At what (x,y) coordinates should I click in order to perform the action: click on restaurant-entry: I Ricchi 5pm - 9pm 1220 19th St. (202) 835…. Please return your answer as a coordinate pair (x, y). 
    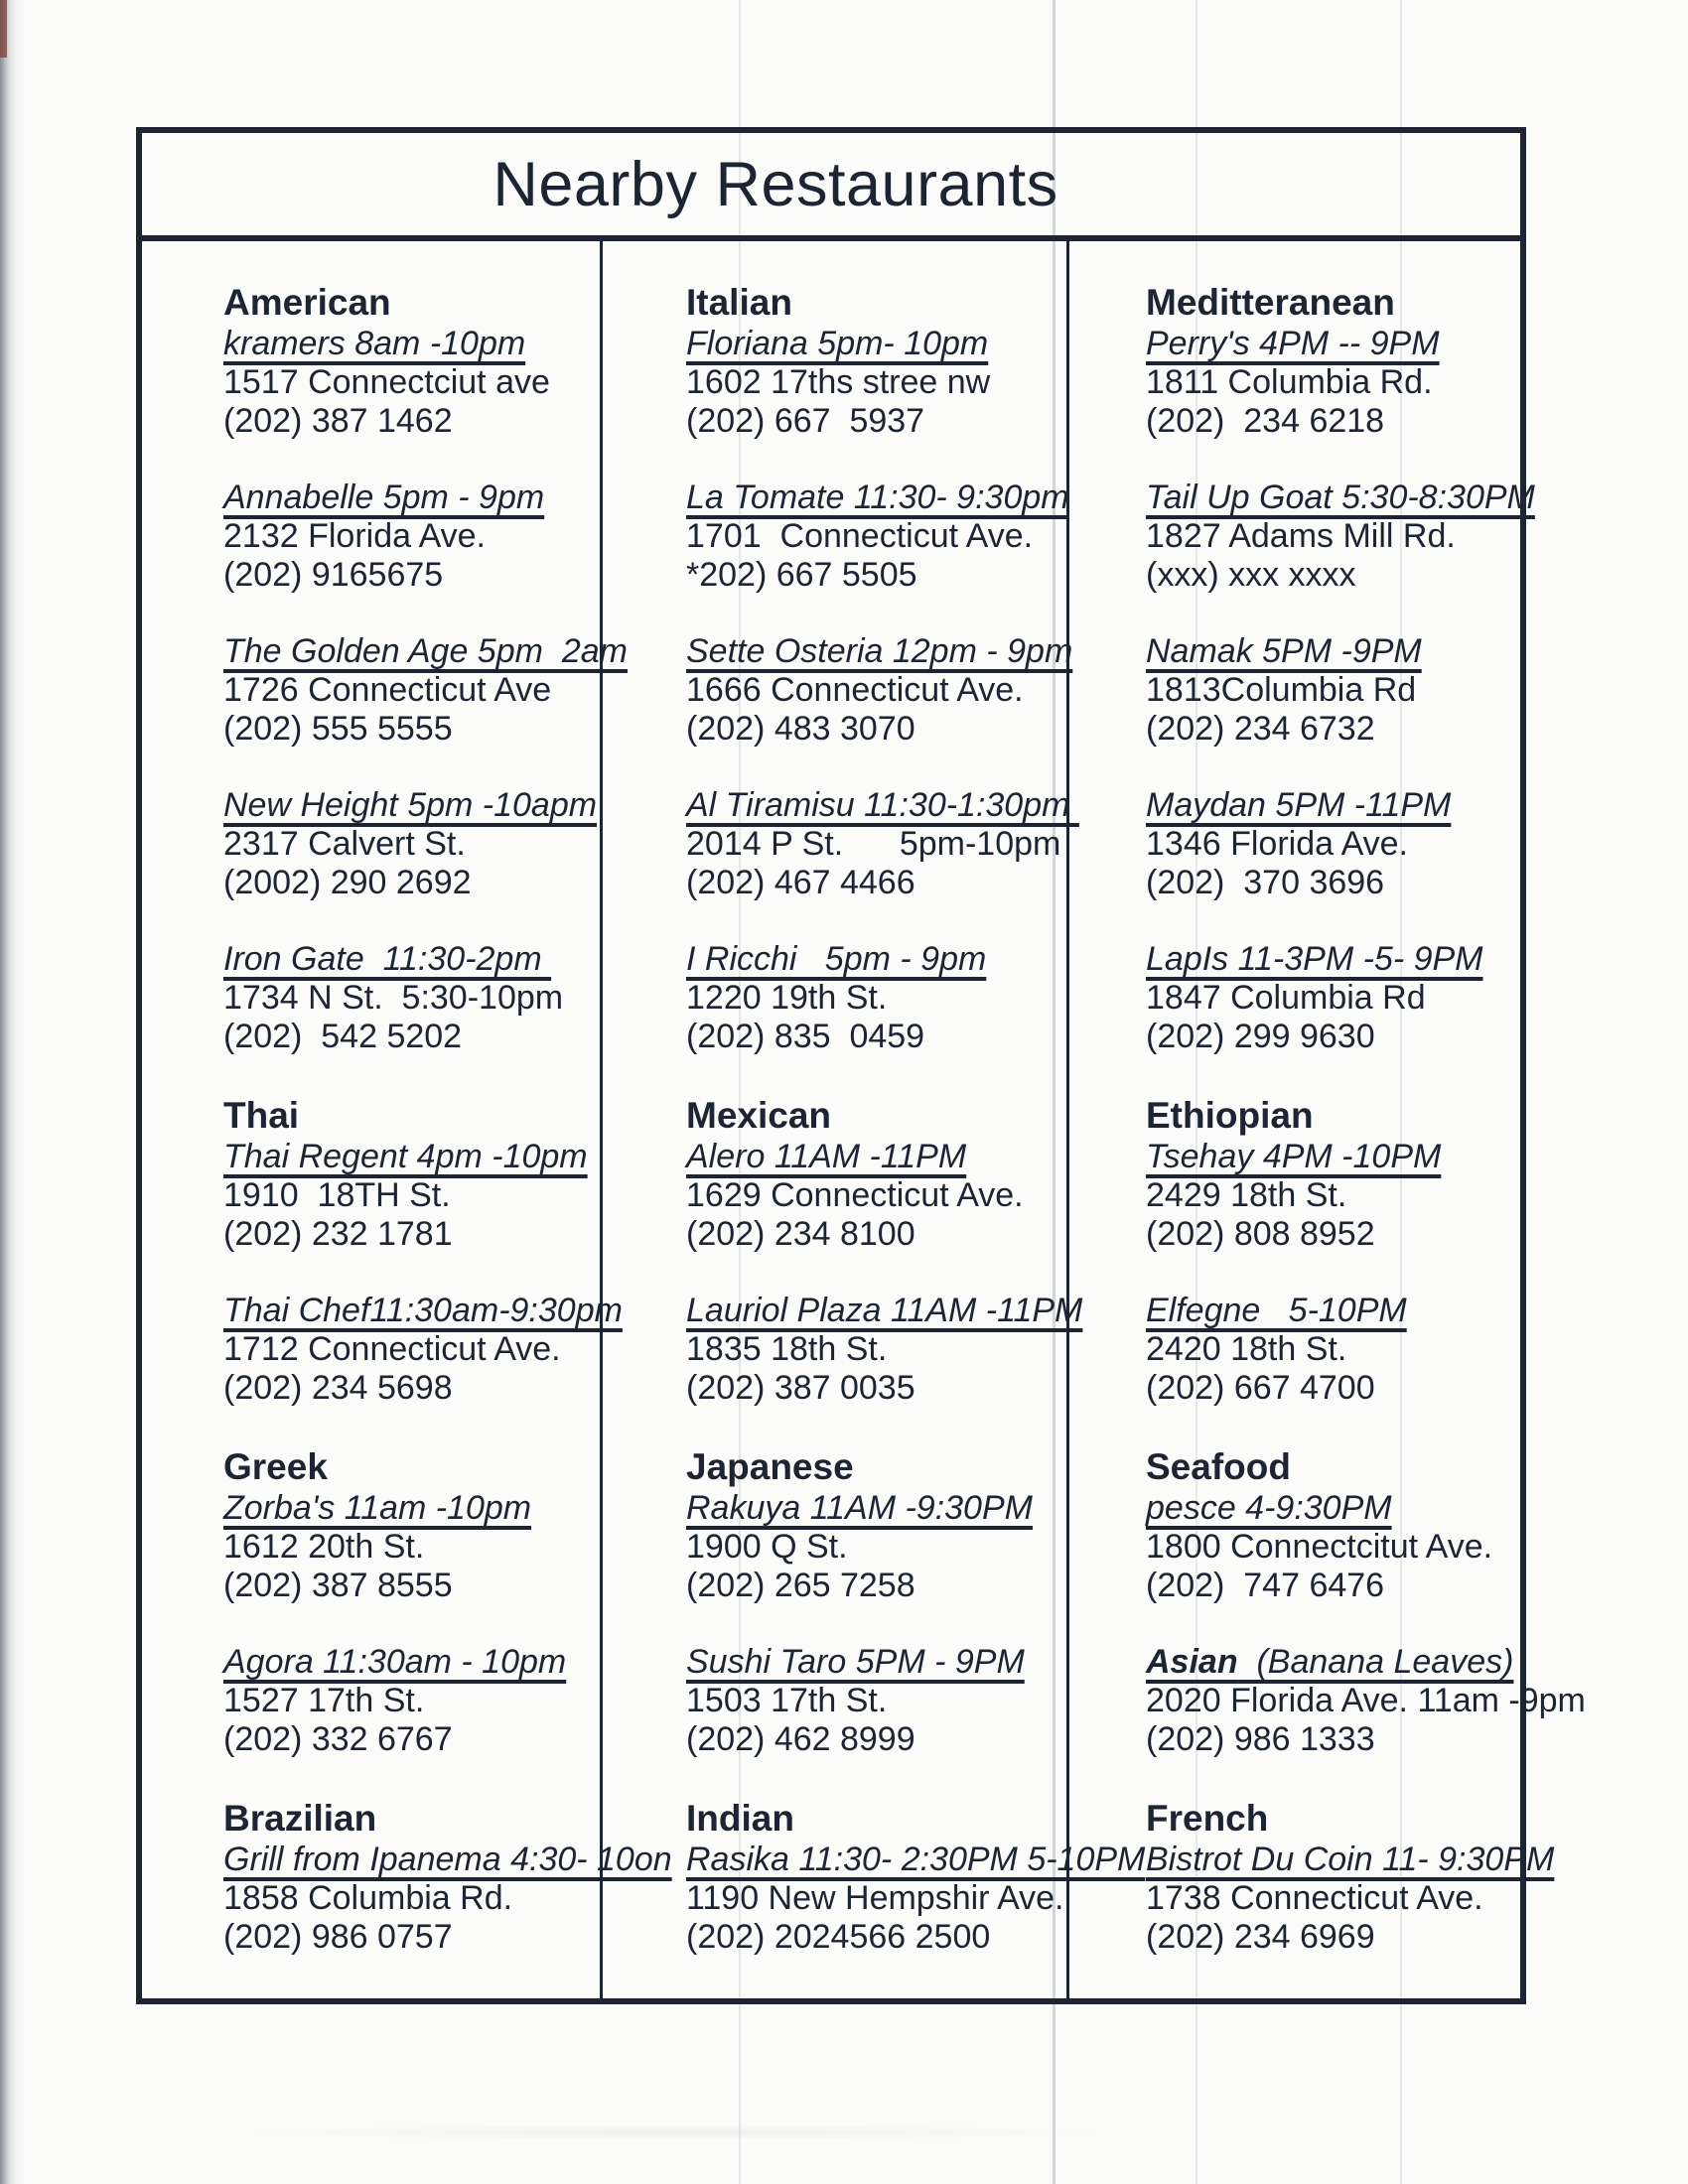
    Looking at the image, I should click on (876, 998).